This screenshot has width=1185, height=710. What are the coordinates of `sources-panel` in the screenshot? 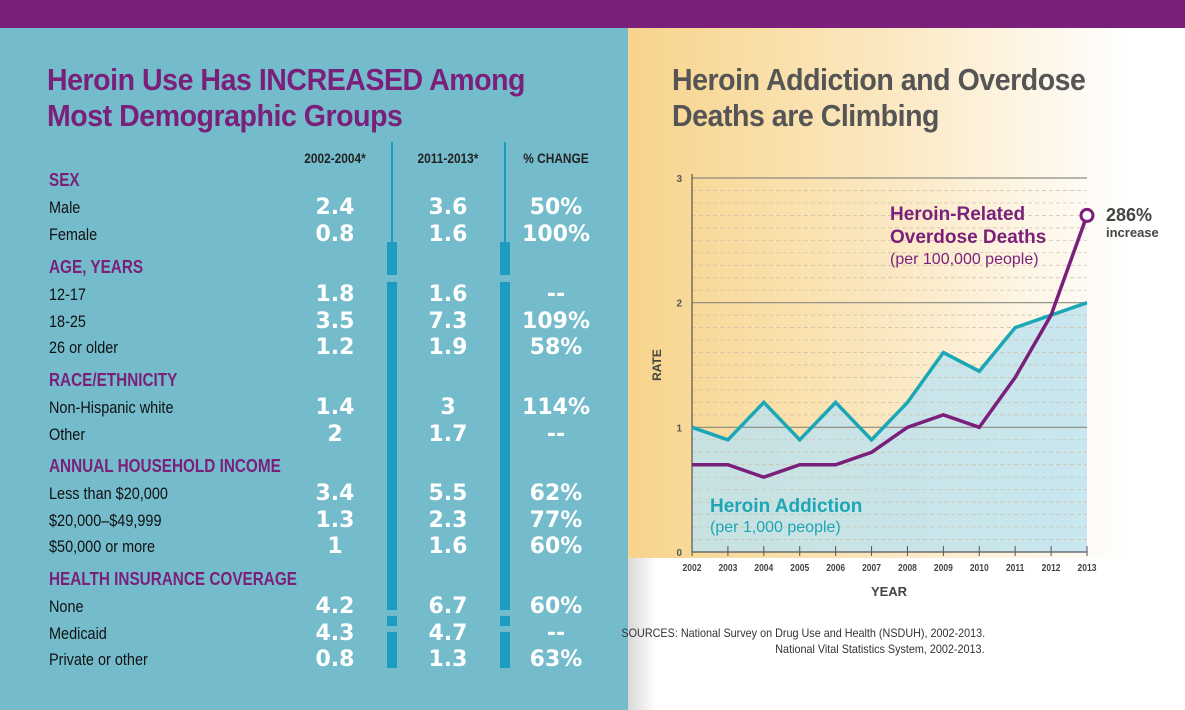 It's located at (906, 634).